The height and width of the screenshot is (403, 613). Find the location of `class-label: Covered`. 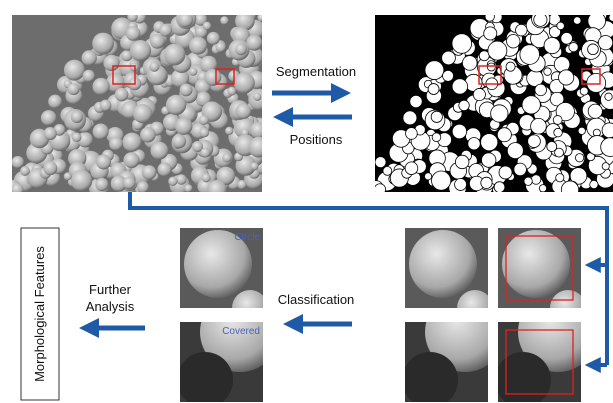

class-label: Covered is located at coordinates (241, 331).